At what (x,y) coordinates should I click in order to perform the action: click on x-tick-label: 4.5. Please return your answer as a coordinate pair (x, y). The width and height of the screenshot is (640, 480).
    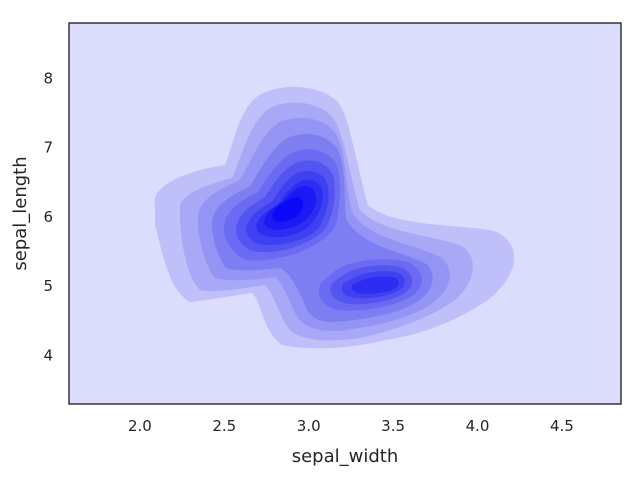
    Looking at the image, I should click on (562, 426).